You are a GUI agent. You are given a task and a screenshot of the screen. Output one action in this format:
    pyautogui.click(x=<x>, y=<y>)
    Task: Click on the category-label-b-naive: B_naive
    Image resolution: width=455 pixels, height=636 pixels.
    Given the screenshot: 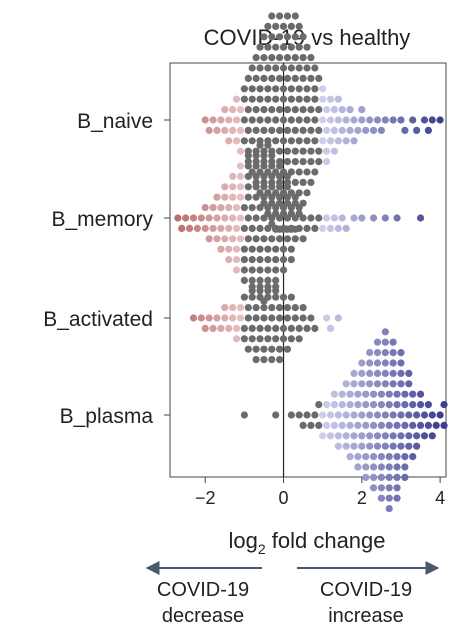 What is the action you would take?
    pyautogui.click(x=115, y=121)
    